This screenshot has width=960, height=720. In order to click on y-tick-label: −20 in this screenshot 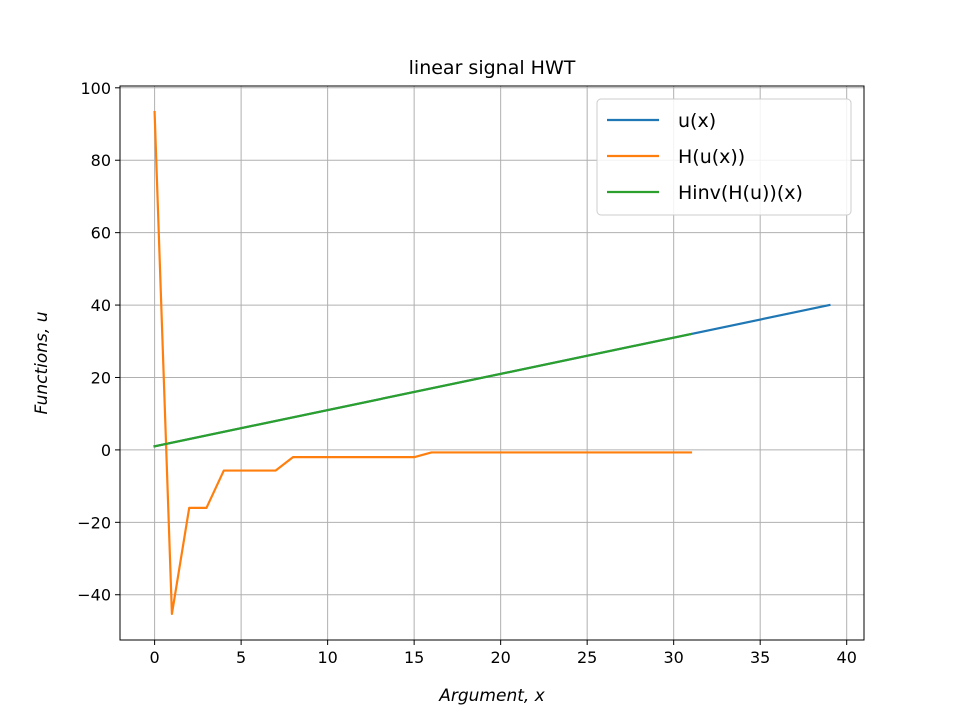, I will do `click(94, 522)`.